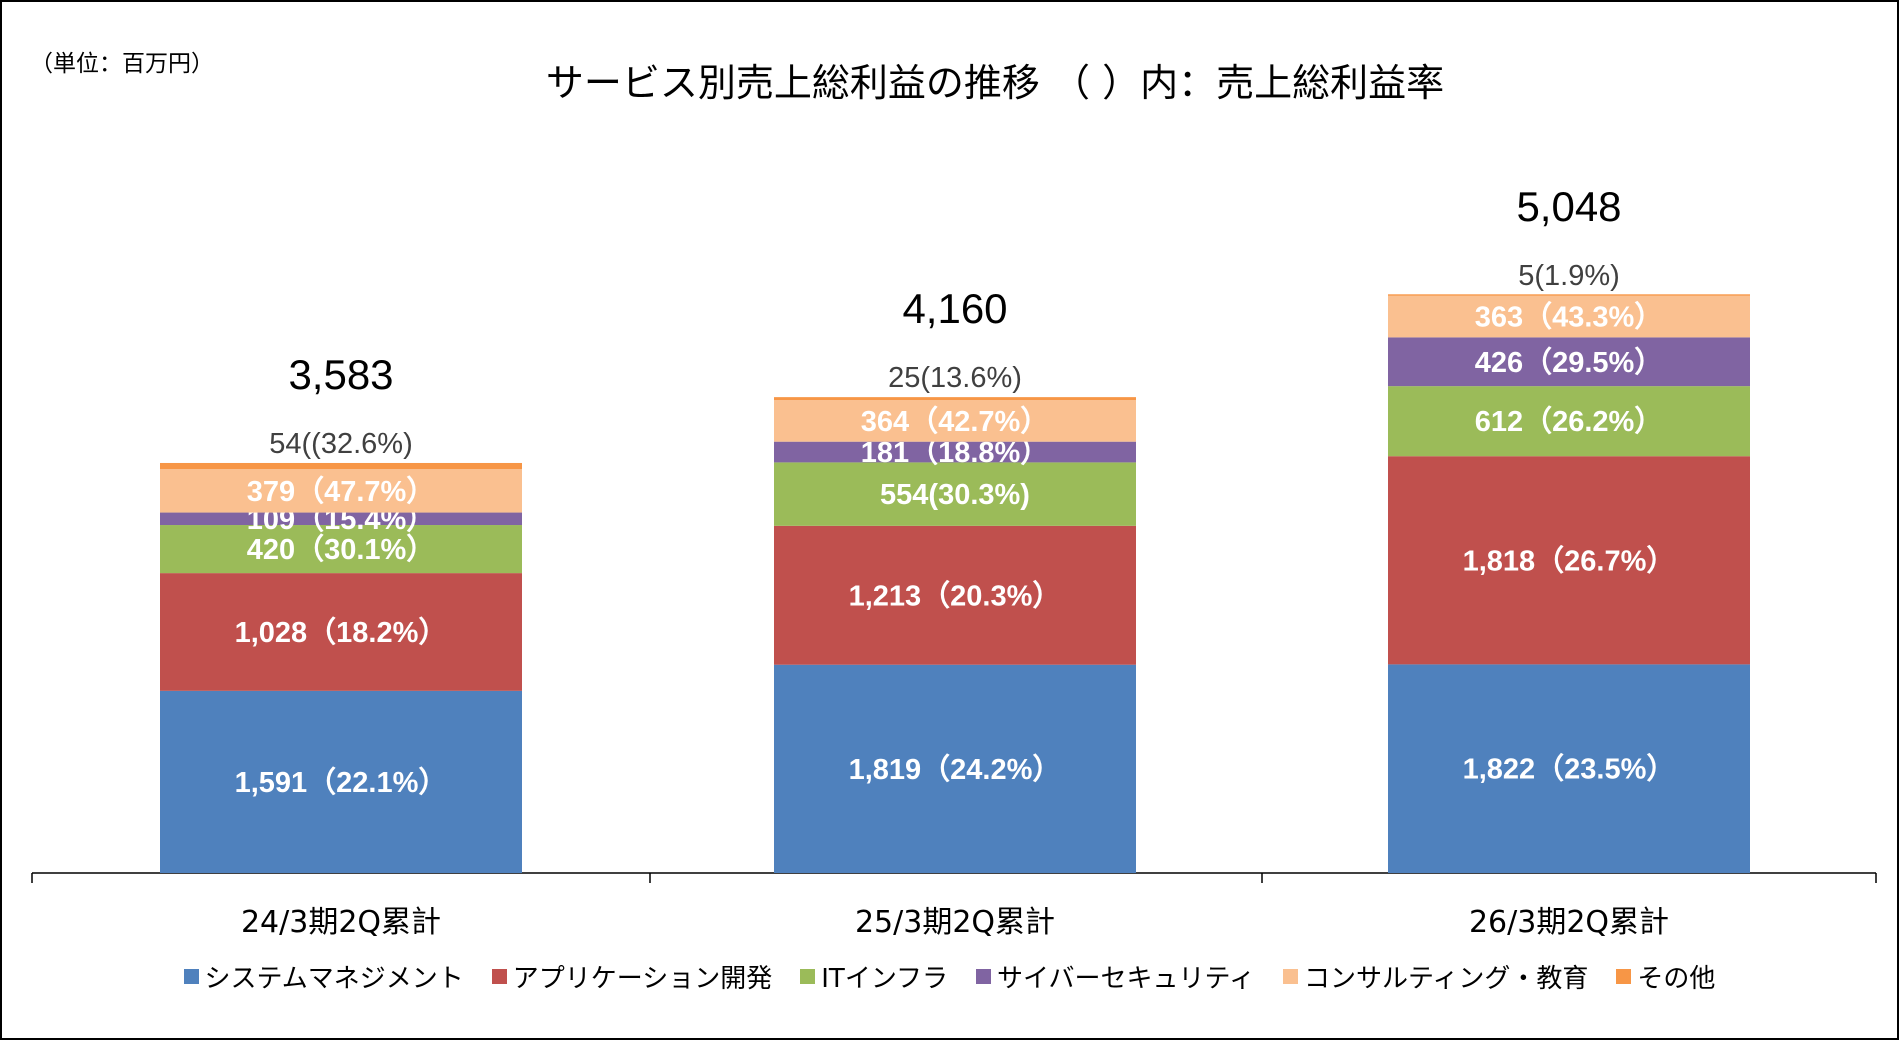  Describe the element at coordinates (955, 378) in the screenshot. I see `data-label: 25(13.6%)` at that location.